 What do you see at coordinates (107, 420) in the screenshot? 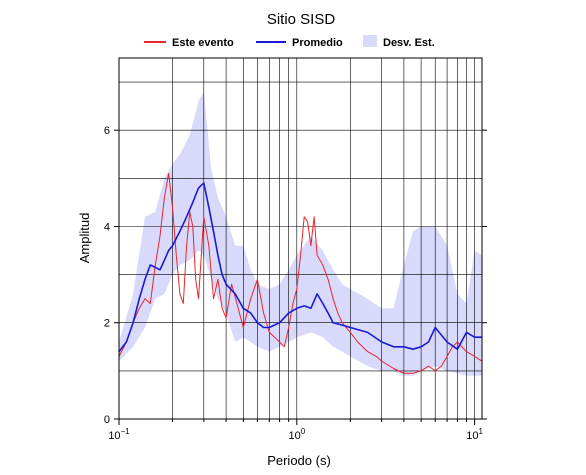
I see `y-tick-label: 0` at bounding box center [107, 420].